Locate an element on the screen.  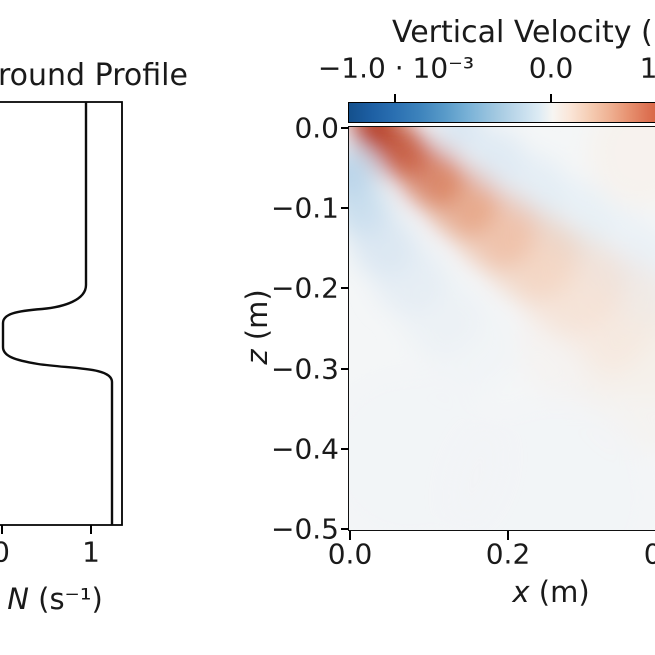
ytick-label-2: −0.2 is located at coordinates (305, 288).